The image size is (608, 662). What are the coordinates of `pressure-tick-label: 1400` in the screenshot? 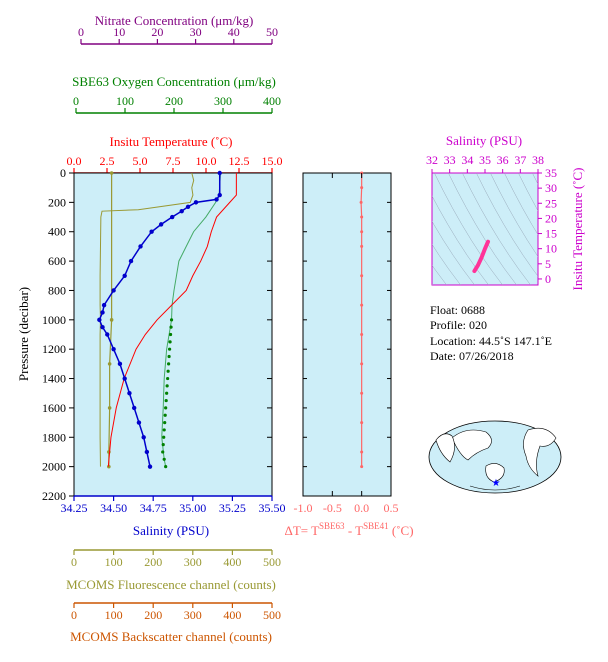 It's located at (54, 379).